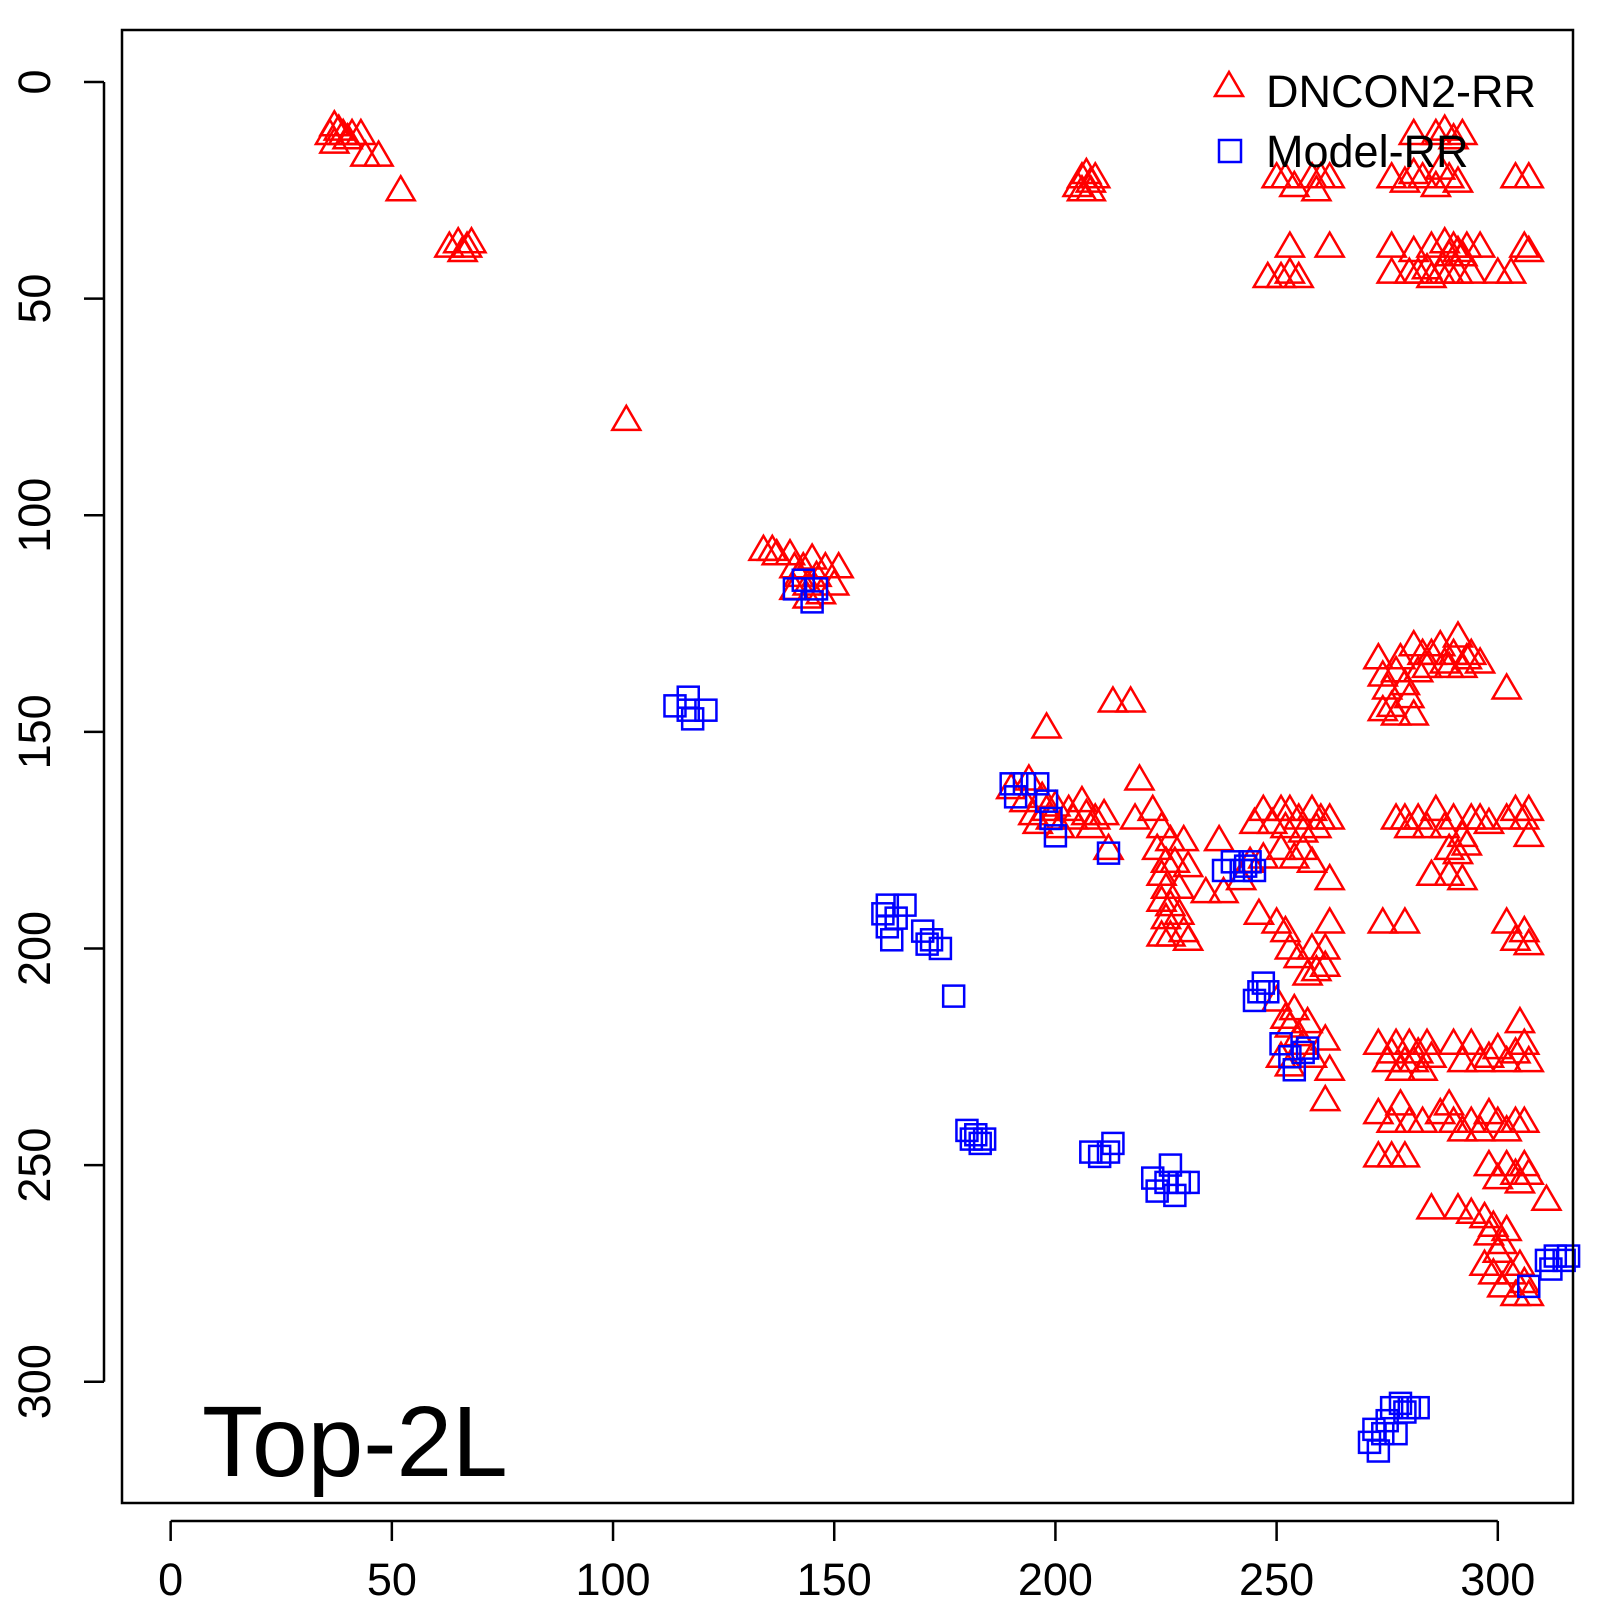 The height and width of the screenshot is (1600, 1600). I want to click on legend-label-dncon2-rr: DNCON2-RR, so click(1401, 91).